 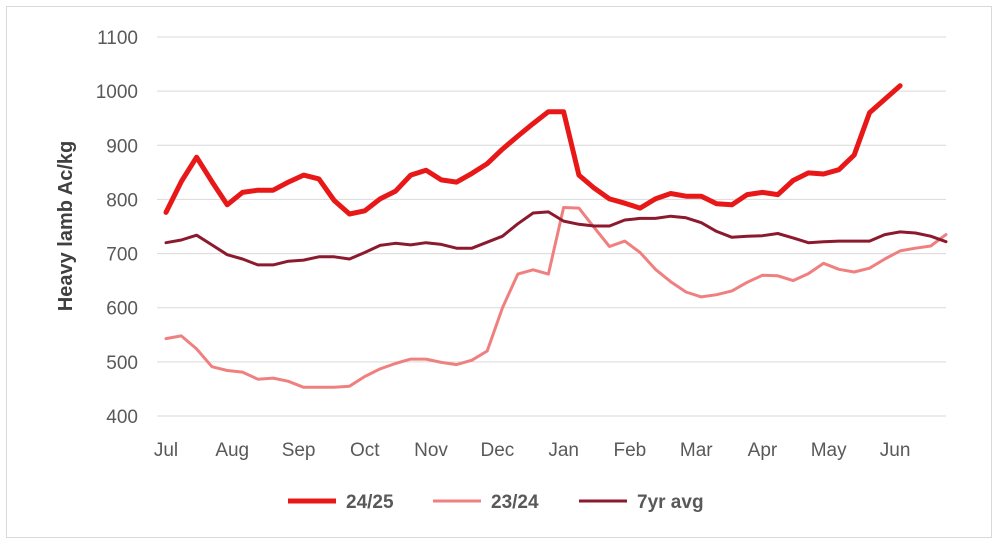 What do you see at coordinates (670, 502) in the screenshot?
I see `legend-label: 7yr avg` at bounding box center [670, 502].